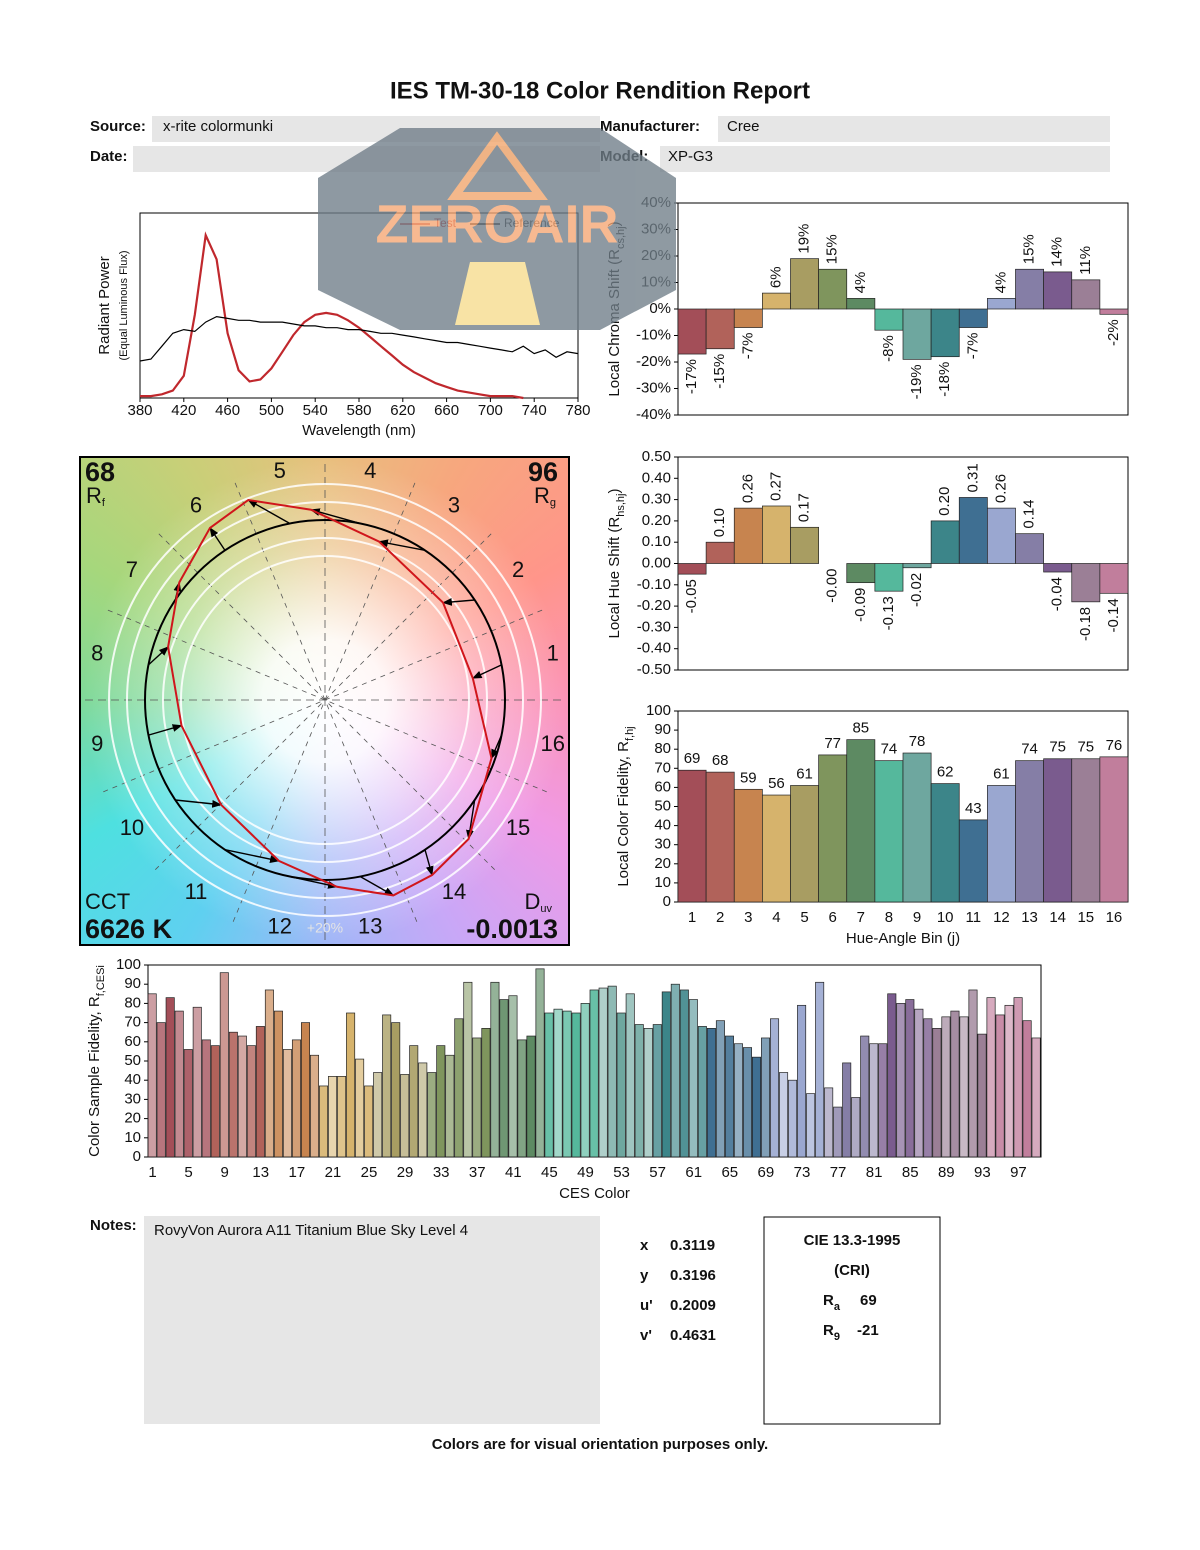 The height and width of the screenshot is (1550, 1200). Describe the element at coordinates (1085, 747) in the screenshot. I see `value-label: 75` at that location.